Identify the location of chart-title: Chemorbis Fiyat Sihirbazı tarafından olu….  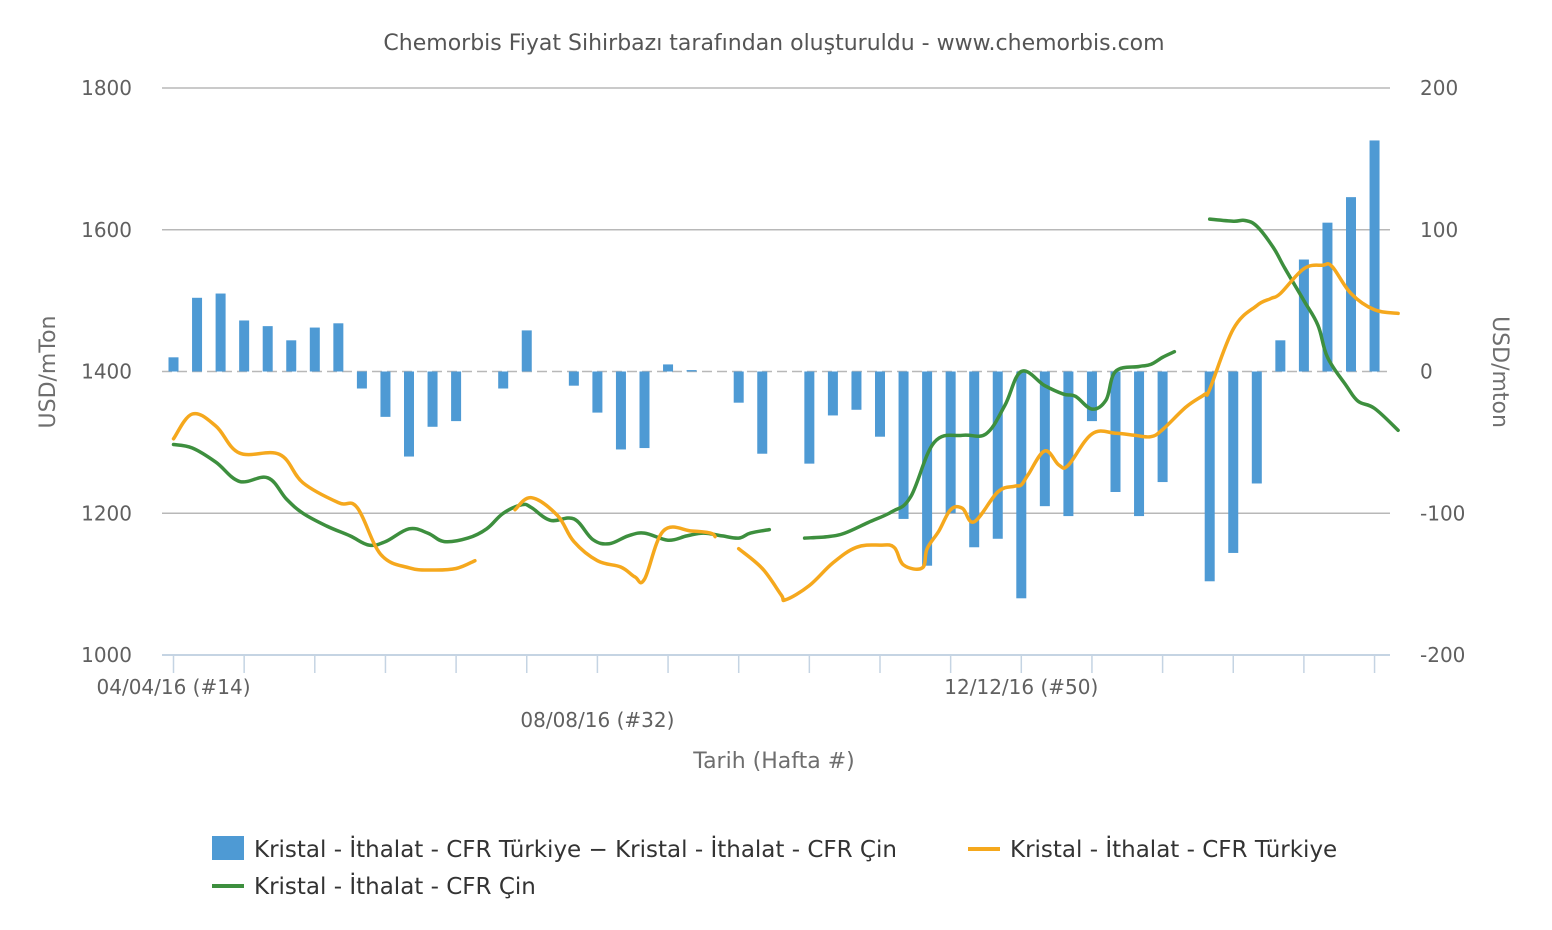
(773, 43).